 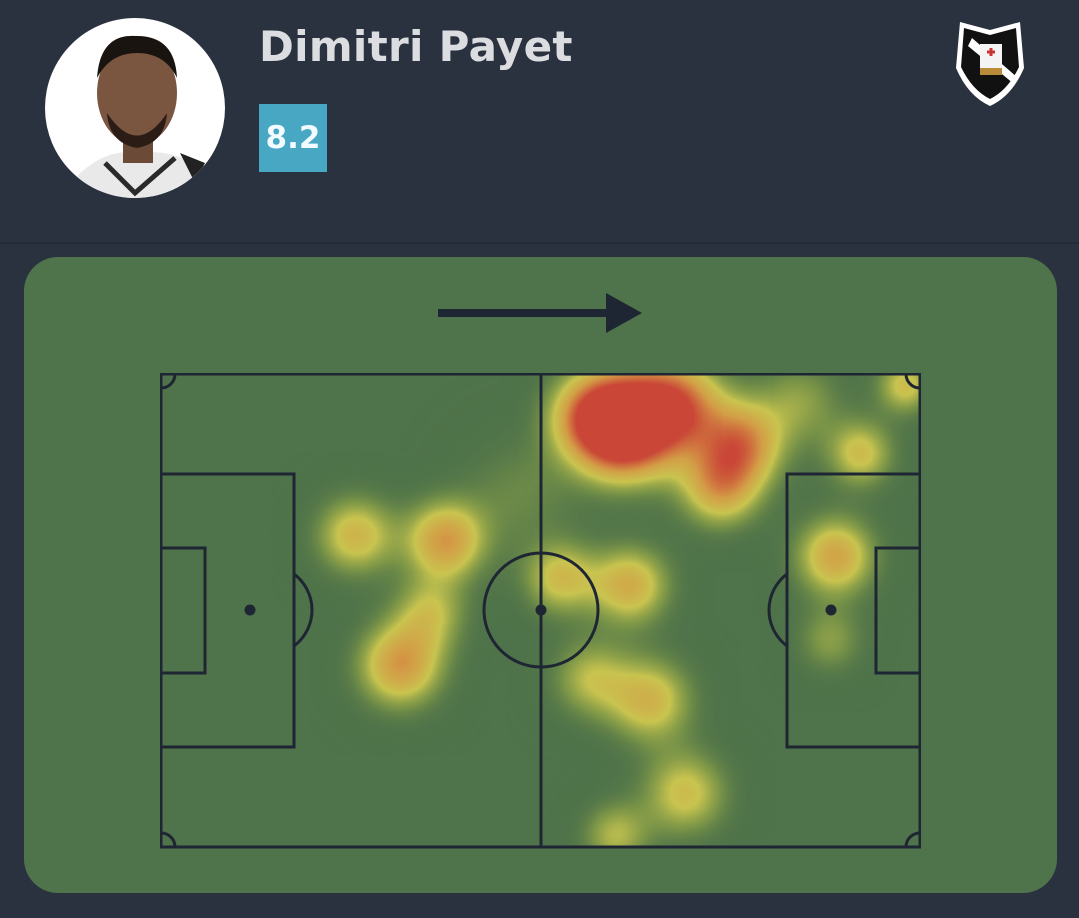 What do you see at coordinates (135, 108) in the screenshot?
I see `player-avatar` at bounding box center [135, 108].